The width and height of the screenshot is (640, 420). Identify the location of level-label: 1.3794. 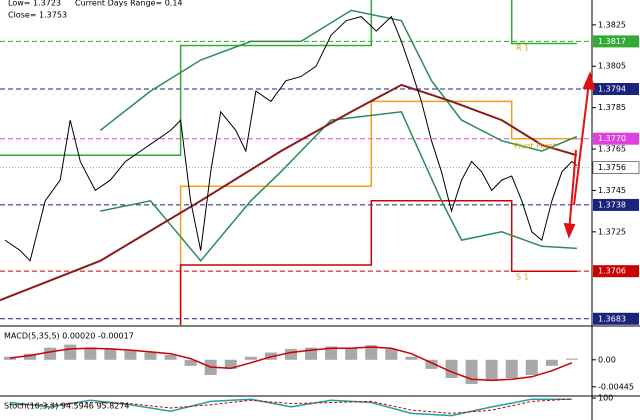
(612, 89).